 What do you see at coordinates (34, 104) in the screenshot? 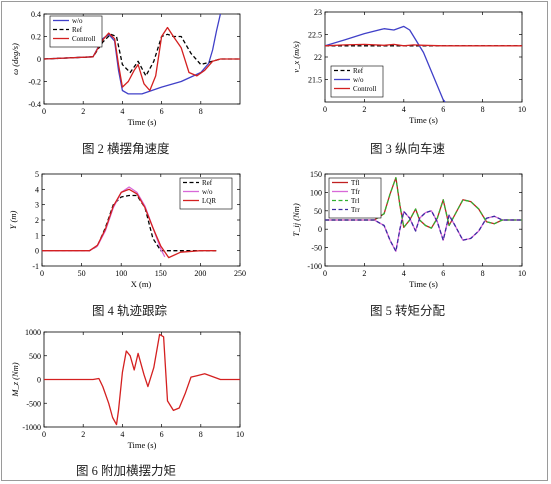
I see `y-tick-label: -0.4` at bounding box center [34, 104].